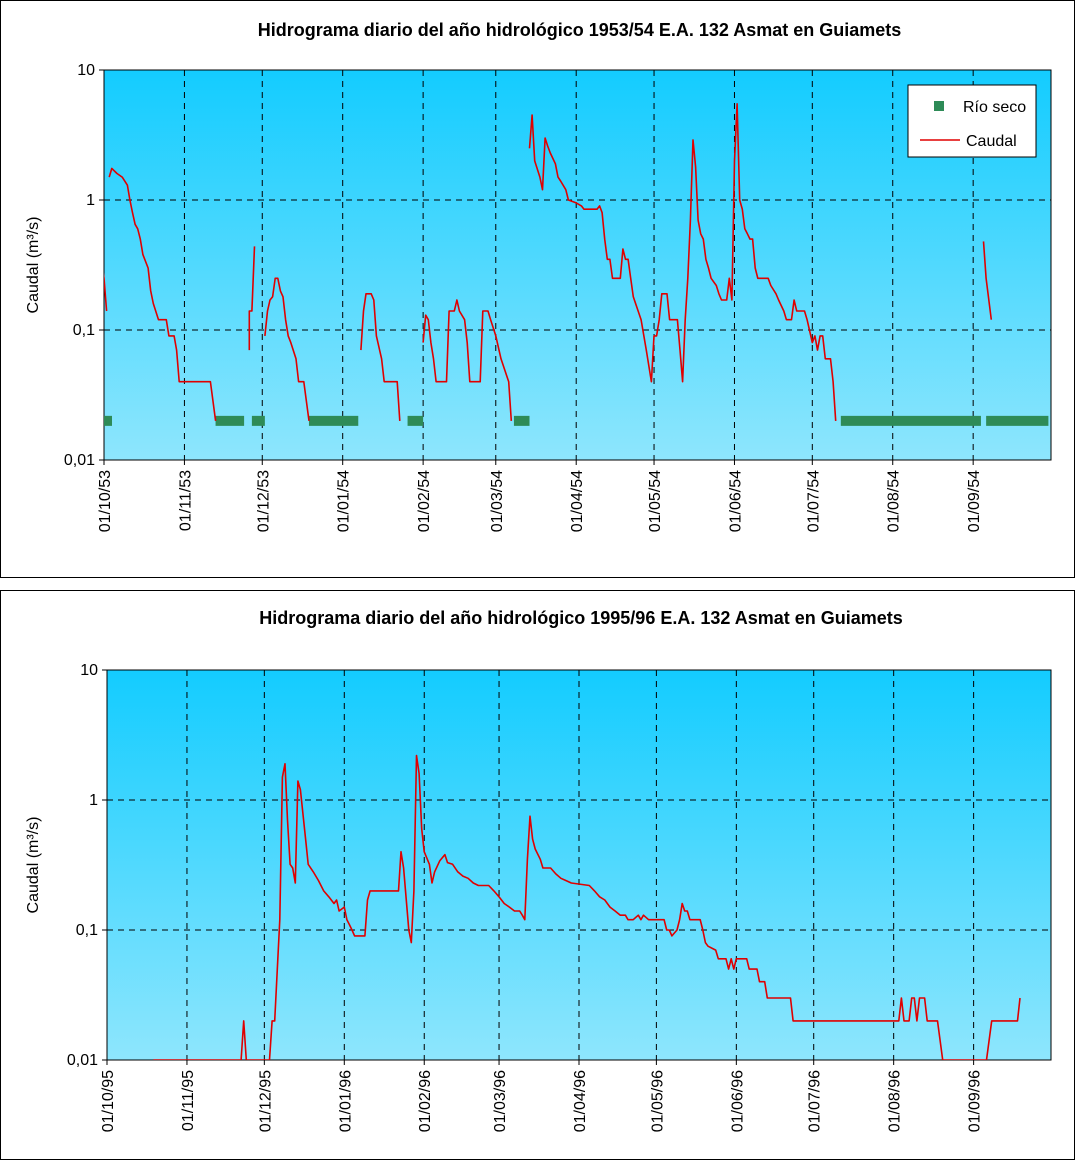 The image size is (1075, 1160). Describe the element at coordinates (737, 1101) in the screenshot. I see `x-tick-label: 01/06/96` at that location.